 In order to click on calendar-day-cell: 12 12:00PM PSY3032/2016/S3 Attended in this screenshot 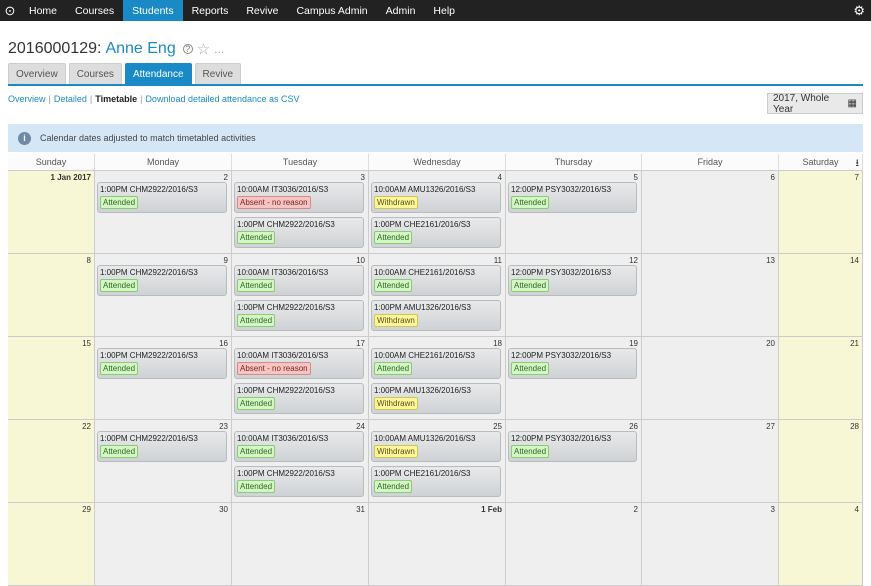, I will do `click(574, 295)`.